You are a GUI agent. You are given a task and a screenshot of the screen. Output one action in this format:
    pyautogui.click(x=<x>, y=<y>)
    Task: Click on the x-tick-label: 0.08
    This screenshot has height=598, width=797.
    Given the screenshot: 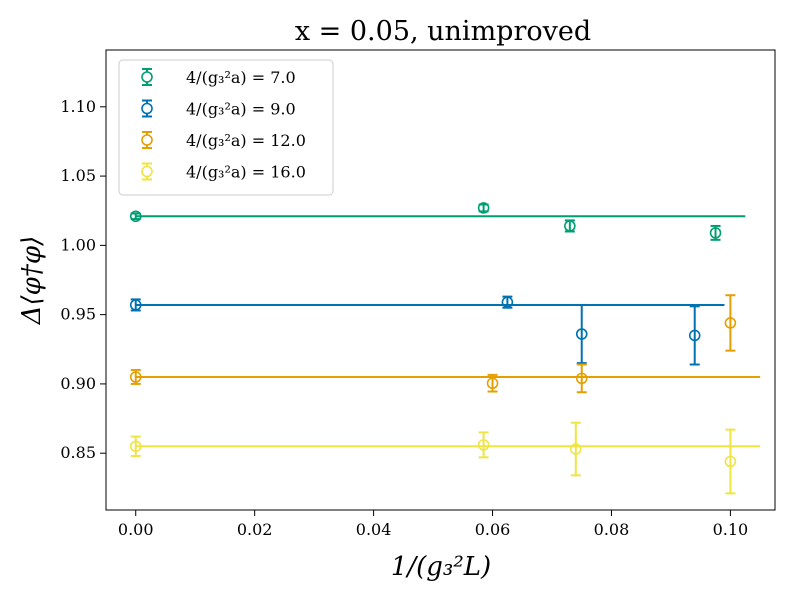 What is the action you would take?
    pyautogui.click(x=612, y=529)
    